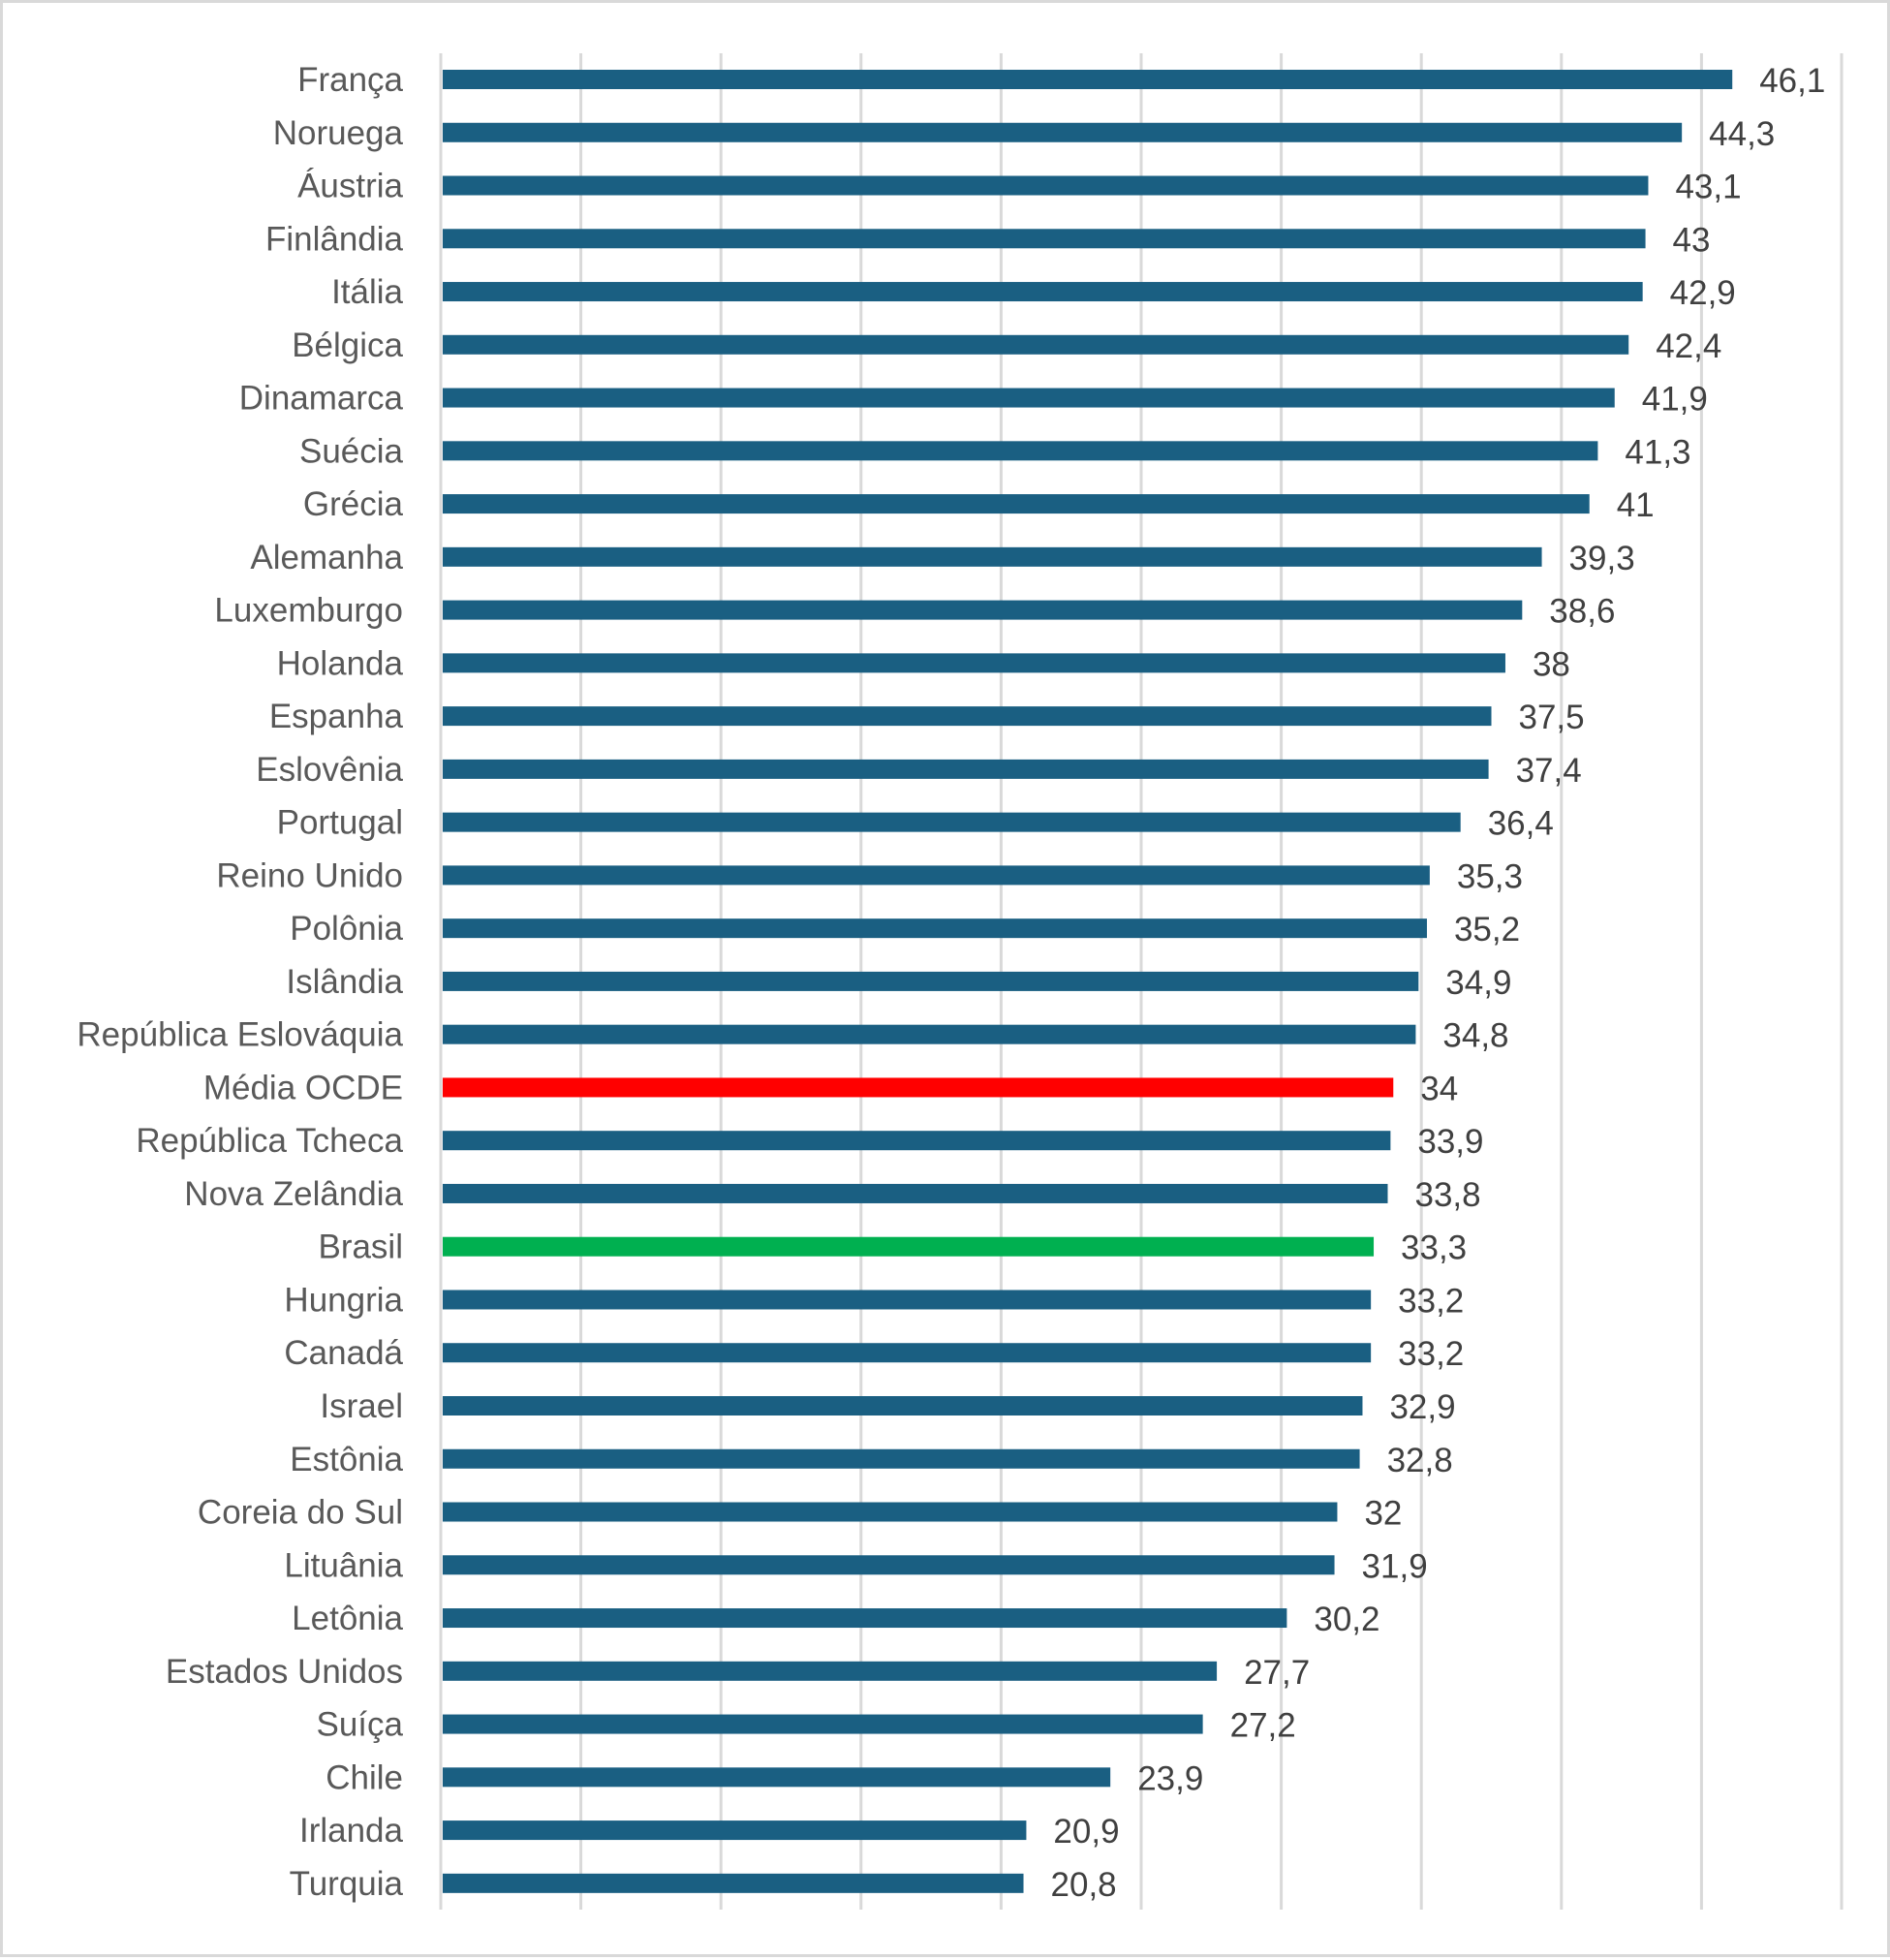 Image resolution: width=1890 pixels, height=1960 pixels. I want to click on category-label: Áustria, so click(350, 186).